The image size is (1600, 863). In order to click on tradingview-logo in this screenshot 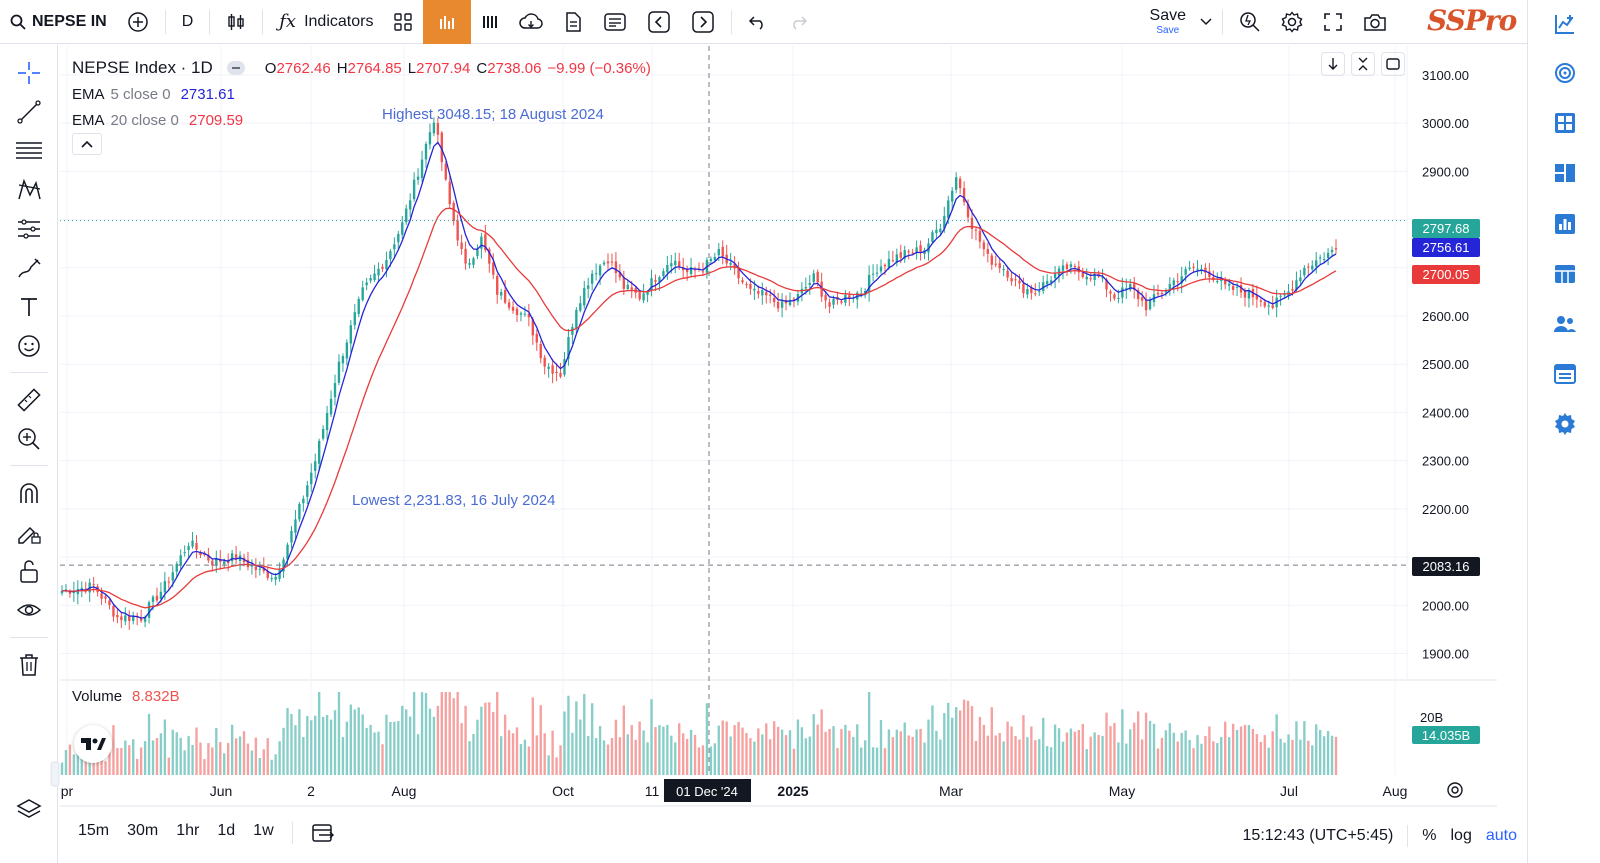, I will do `click(93, 744)`.